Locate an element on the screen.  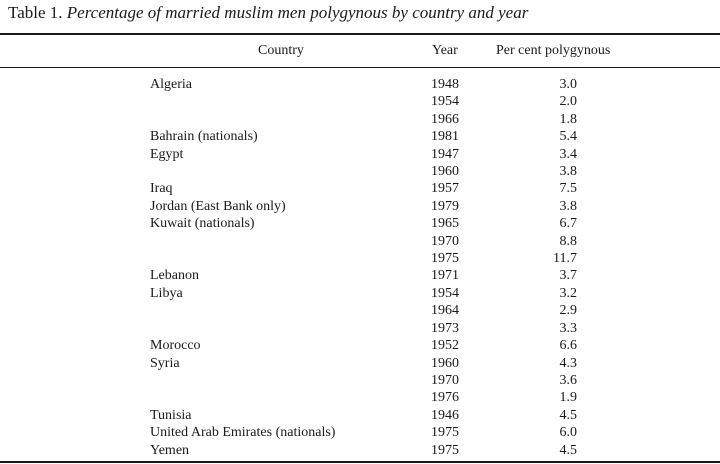
cell-percent: 6.0 is located at coordinates (568, 433).